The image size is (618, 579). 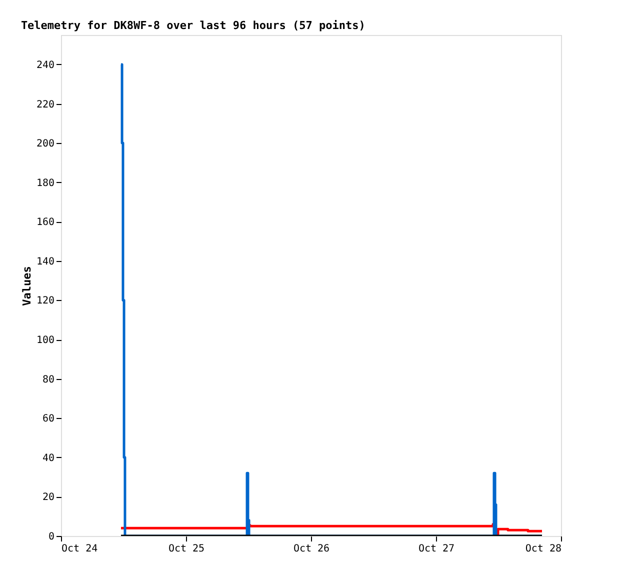 I want to click on y-tick-label: 240, so click(x=45, y=65).